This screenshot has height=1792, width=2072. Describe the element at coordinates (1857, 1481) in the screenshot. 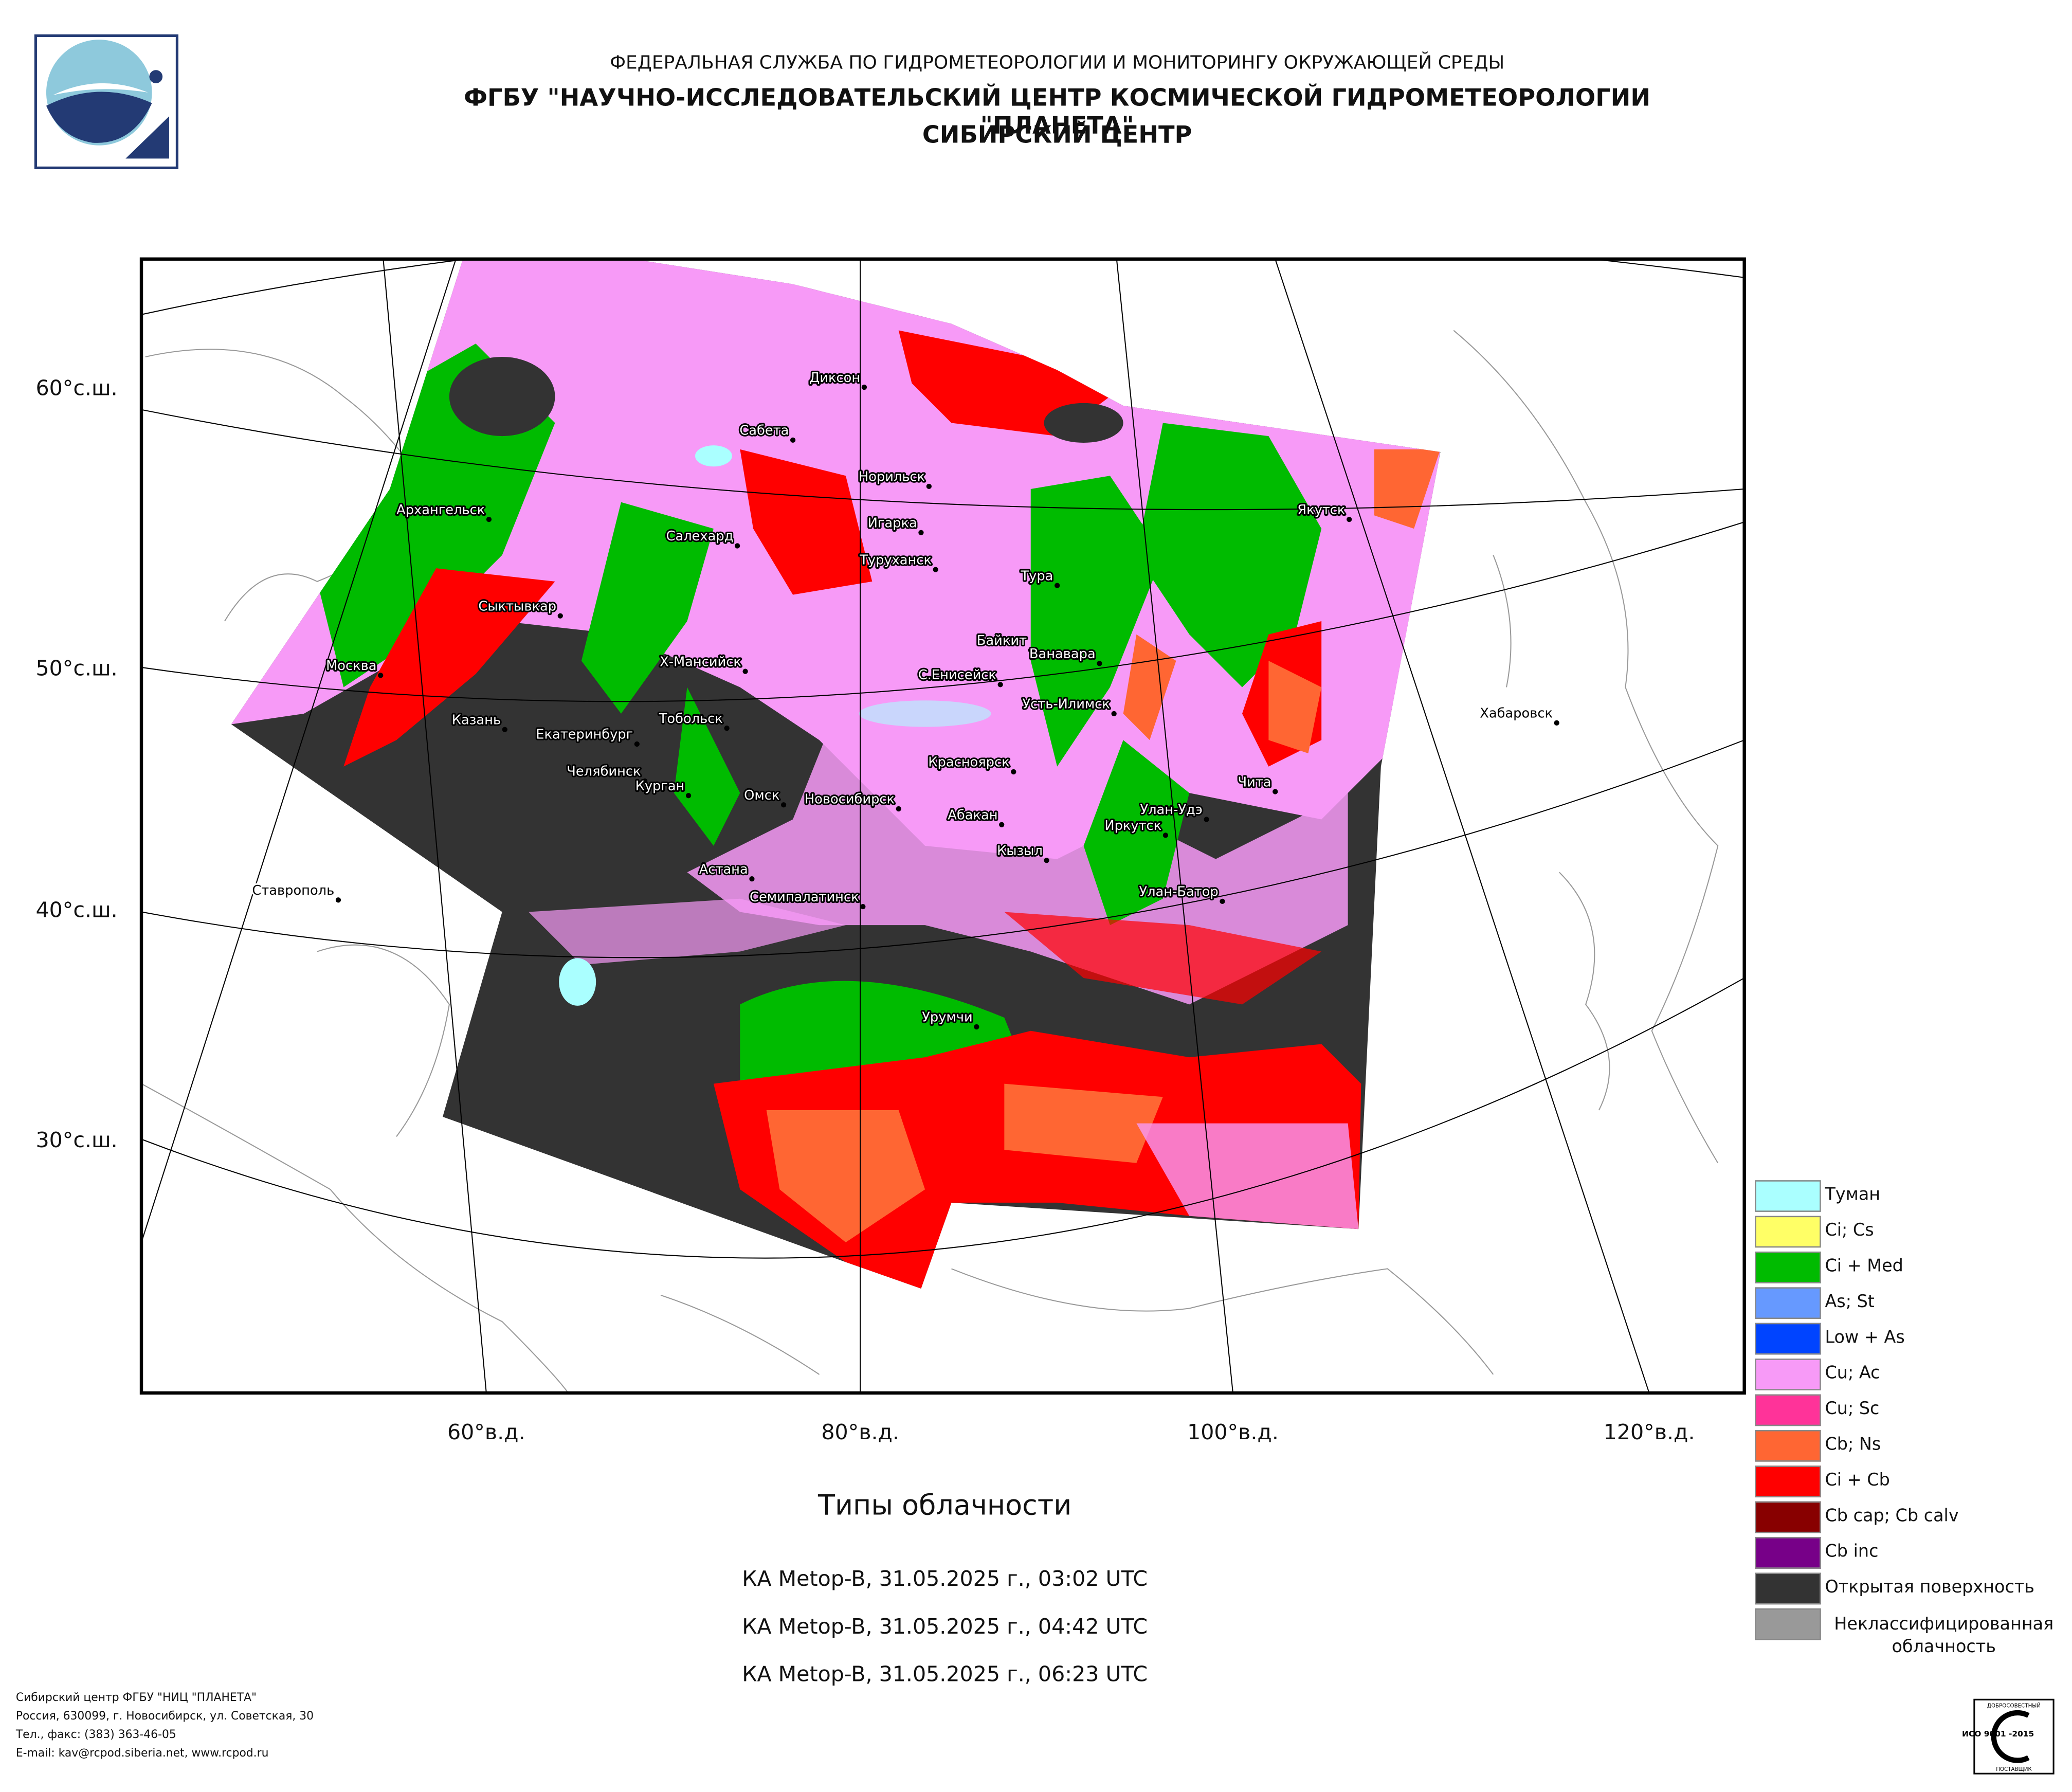

I see `legend-label: Ci + Cb` at that location.